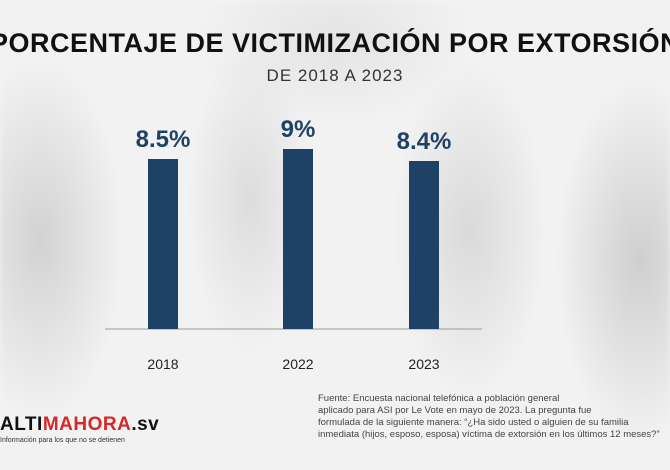 This screenshot has width=670, height=470. What do you see at coordinates (423, 364) in the screenshot?
I see `x-tick-label-2023: 2023` at bounding box center [423, 364].